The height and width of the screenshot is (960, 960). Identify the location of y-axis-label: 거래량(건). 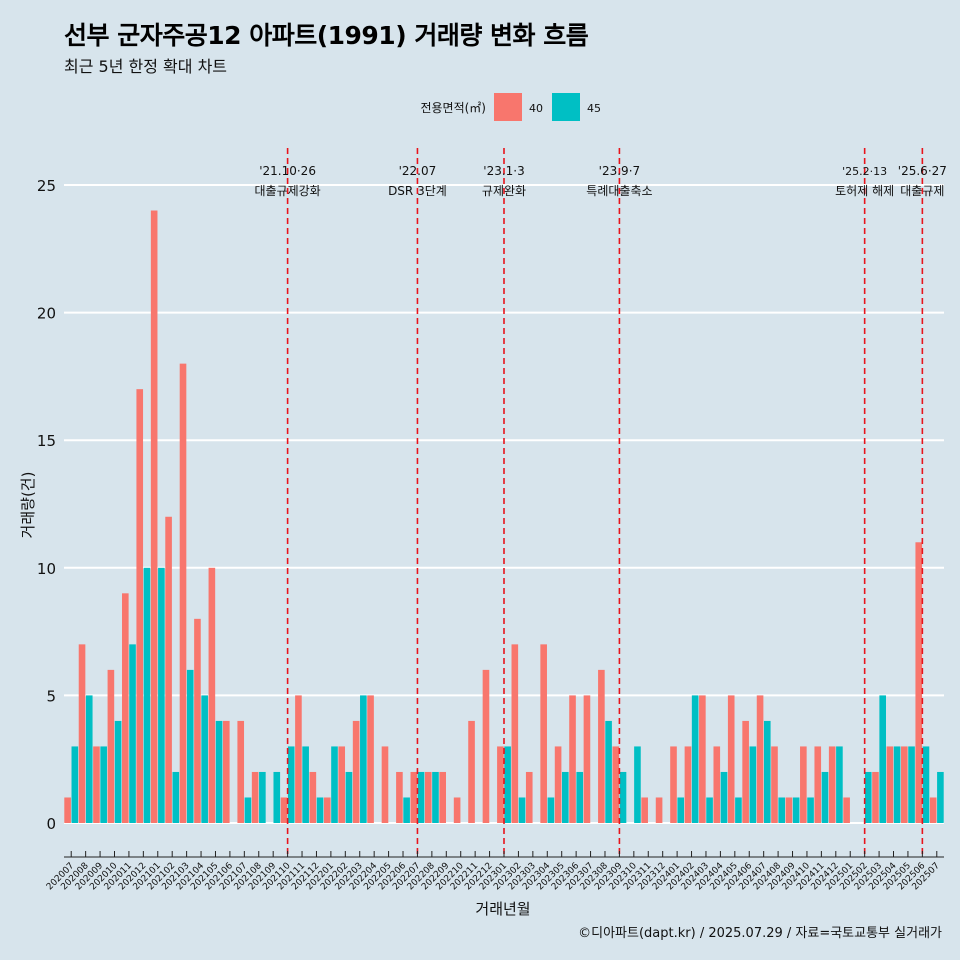
(28, 505).